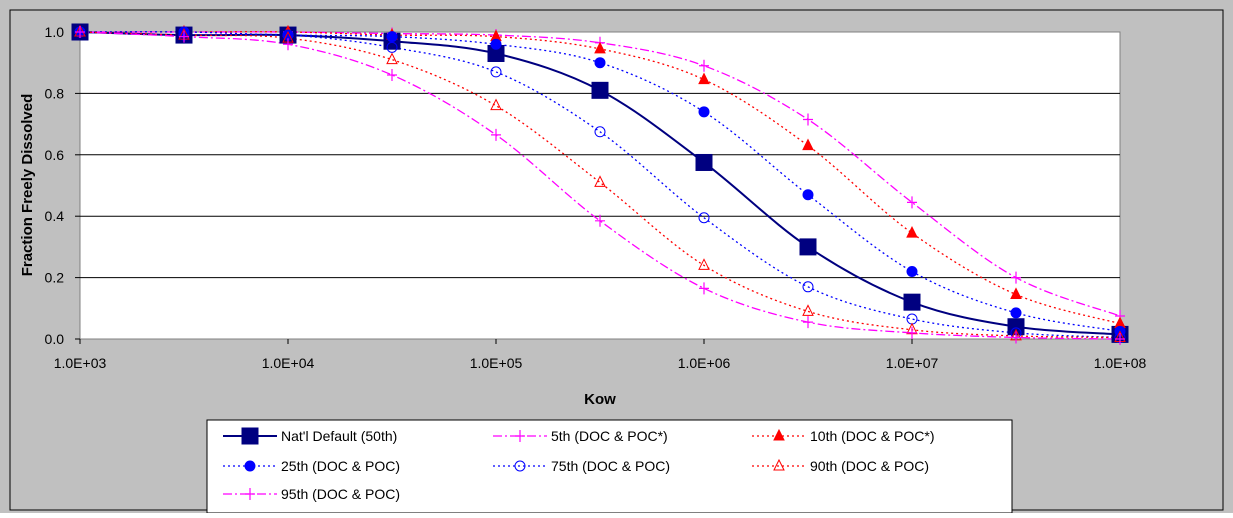 The image size is (1233, 518). What do you see at coordinates (55, 339) in the screenshot?
I see `y-tick-label: 0.0` at bounding box center [55, 339].